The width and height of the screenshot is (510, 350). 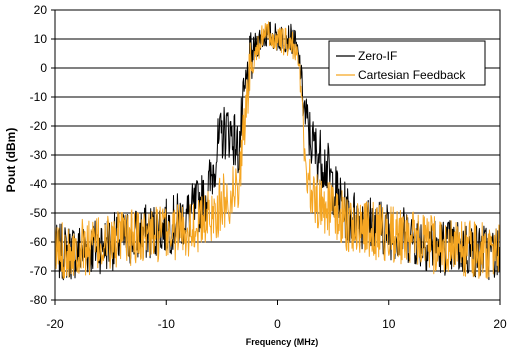 I want to click on y-tick-label: -30, so click(x=39, y=155).